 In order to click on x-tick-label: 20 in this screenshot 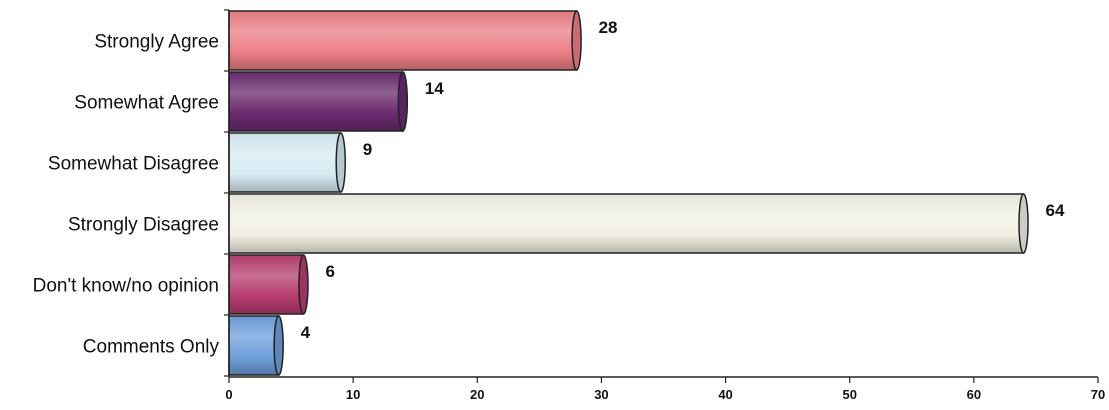, I will do `click(477, 394)`.